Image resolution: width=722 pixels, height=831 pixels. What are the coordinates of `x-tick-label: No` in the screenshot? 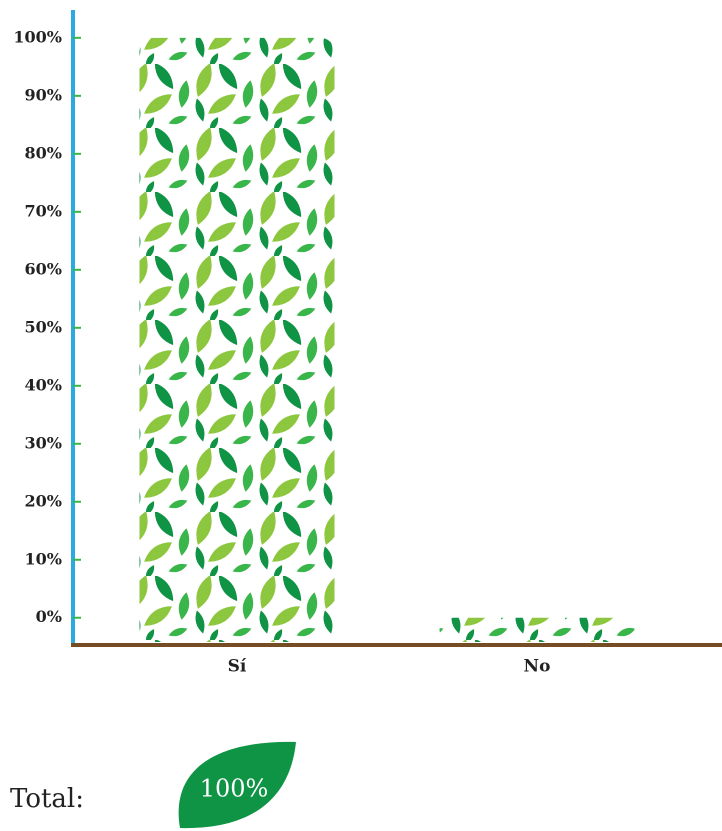 It's located at (537, 667).